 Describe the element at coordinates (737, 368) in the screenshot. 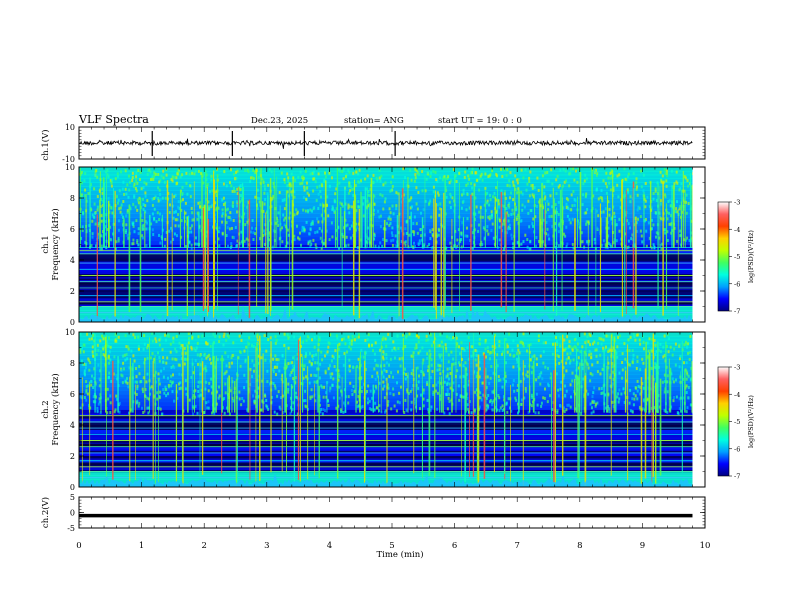

I see `colorbar-tick-label: -3` at that location.